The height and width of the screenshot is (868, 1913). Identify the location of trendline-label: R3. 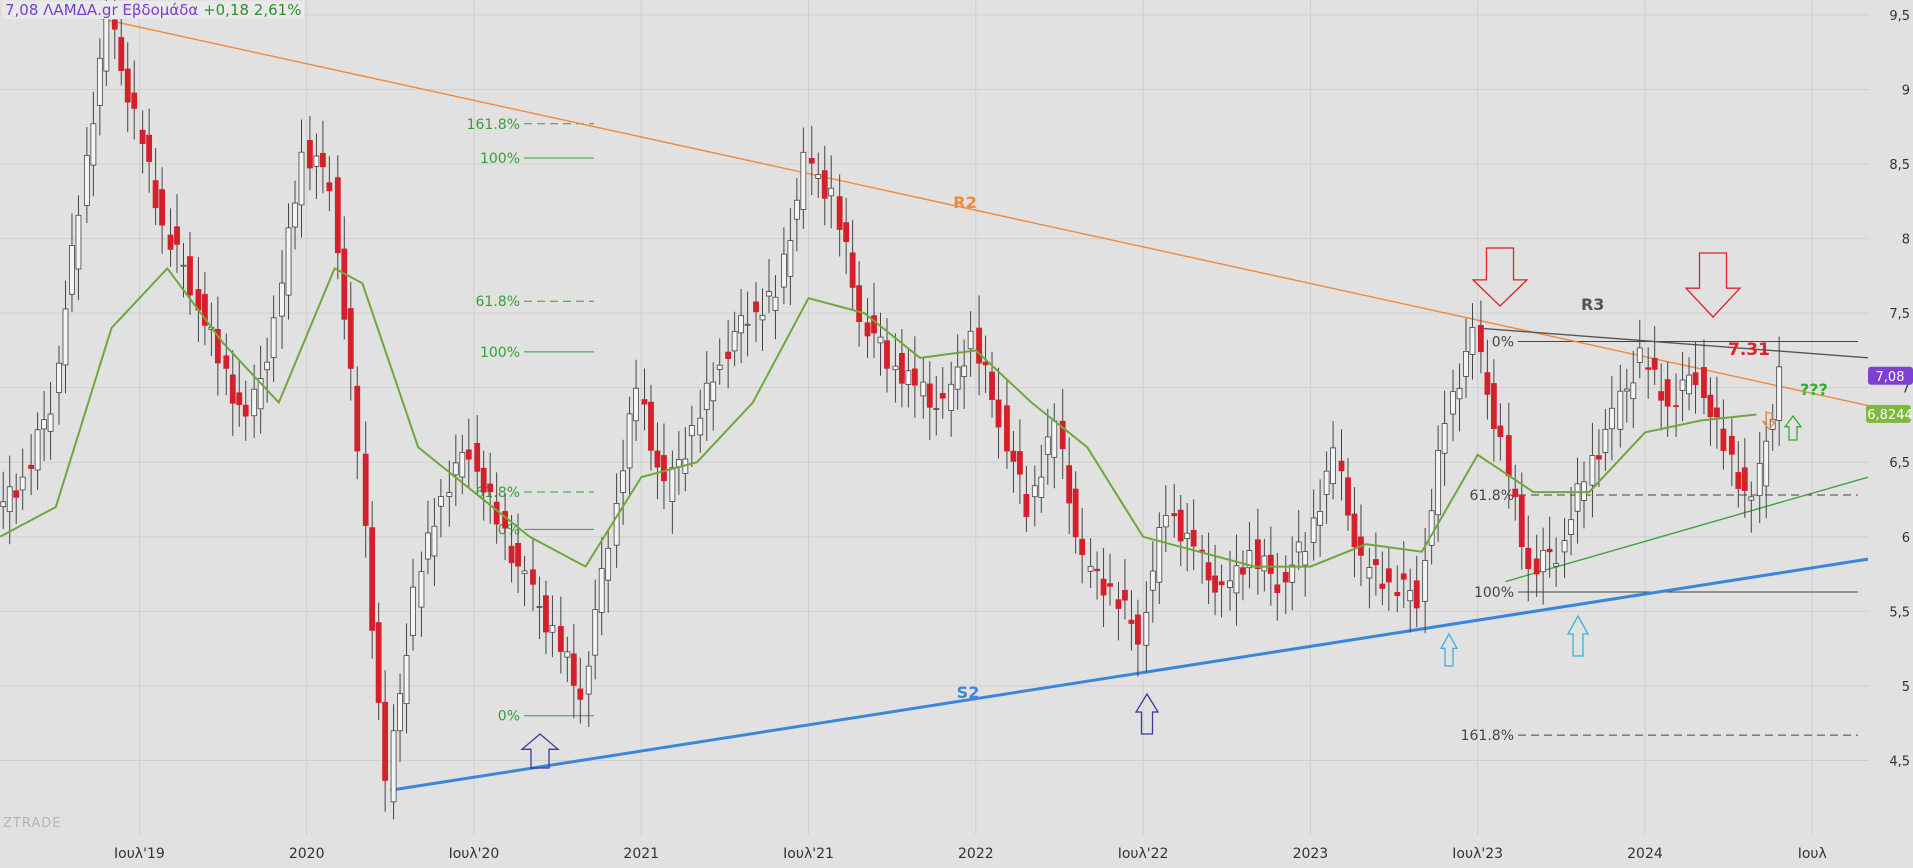
(1592, 304).